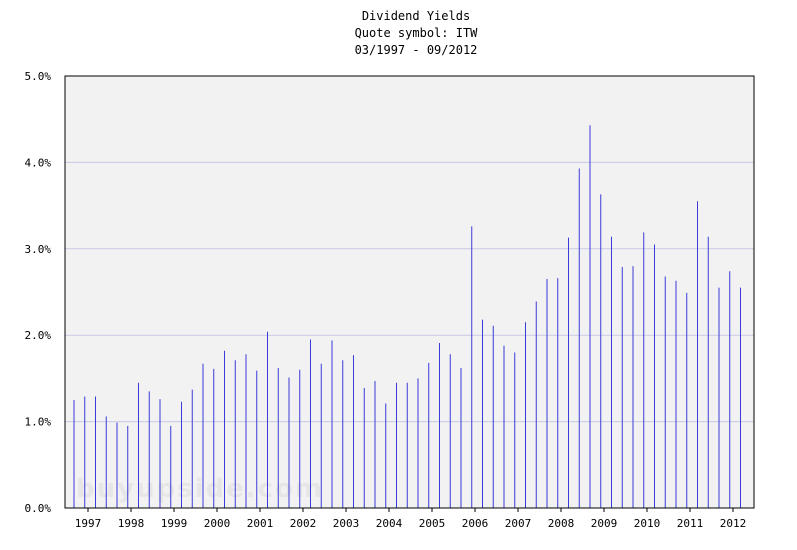  Describe the element at coordinates (38, 335) in the screenshot. I see `y-tick-label: 2.0%` at that location.